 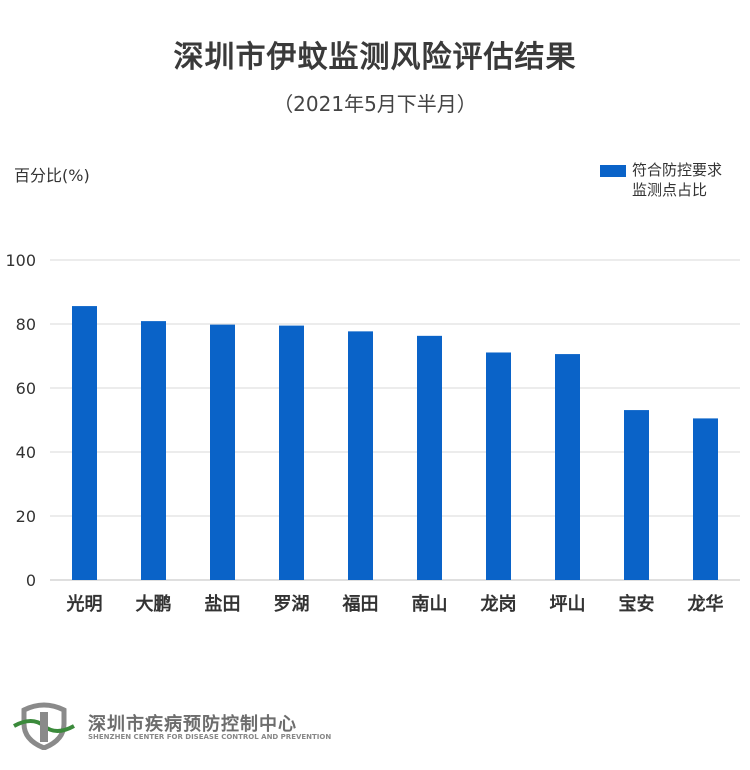 I want to click on x-tick-label: 罗湖, so click(x=292, y=604).